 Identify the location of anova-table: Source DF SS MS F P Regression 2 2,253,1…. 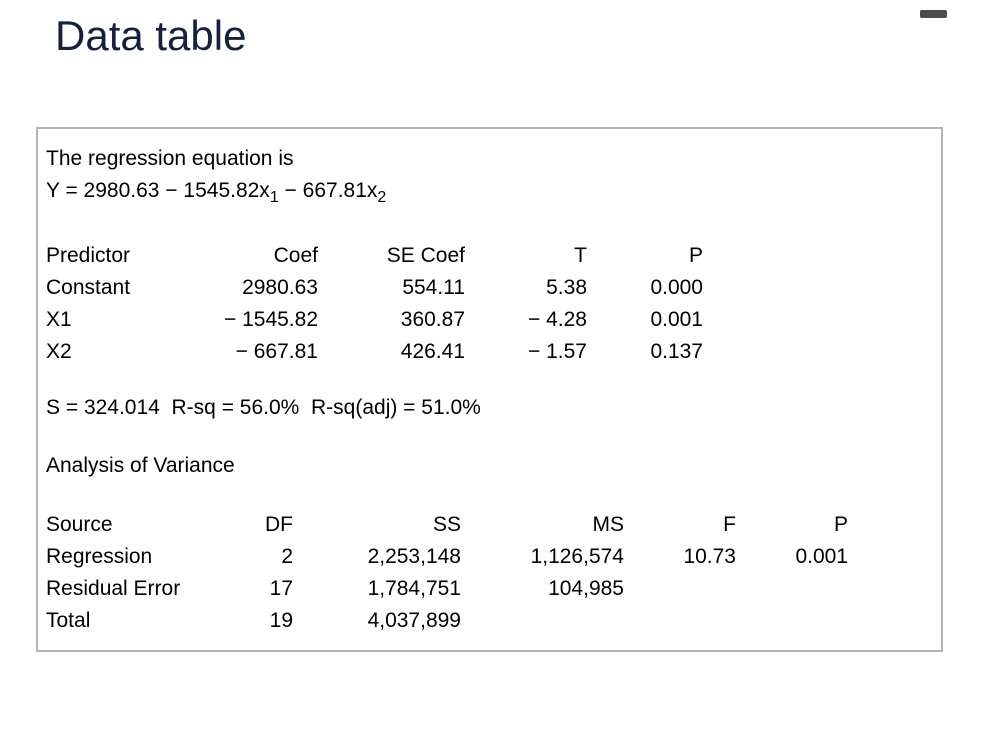
(447, 573).